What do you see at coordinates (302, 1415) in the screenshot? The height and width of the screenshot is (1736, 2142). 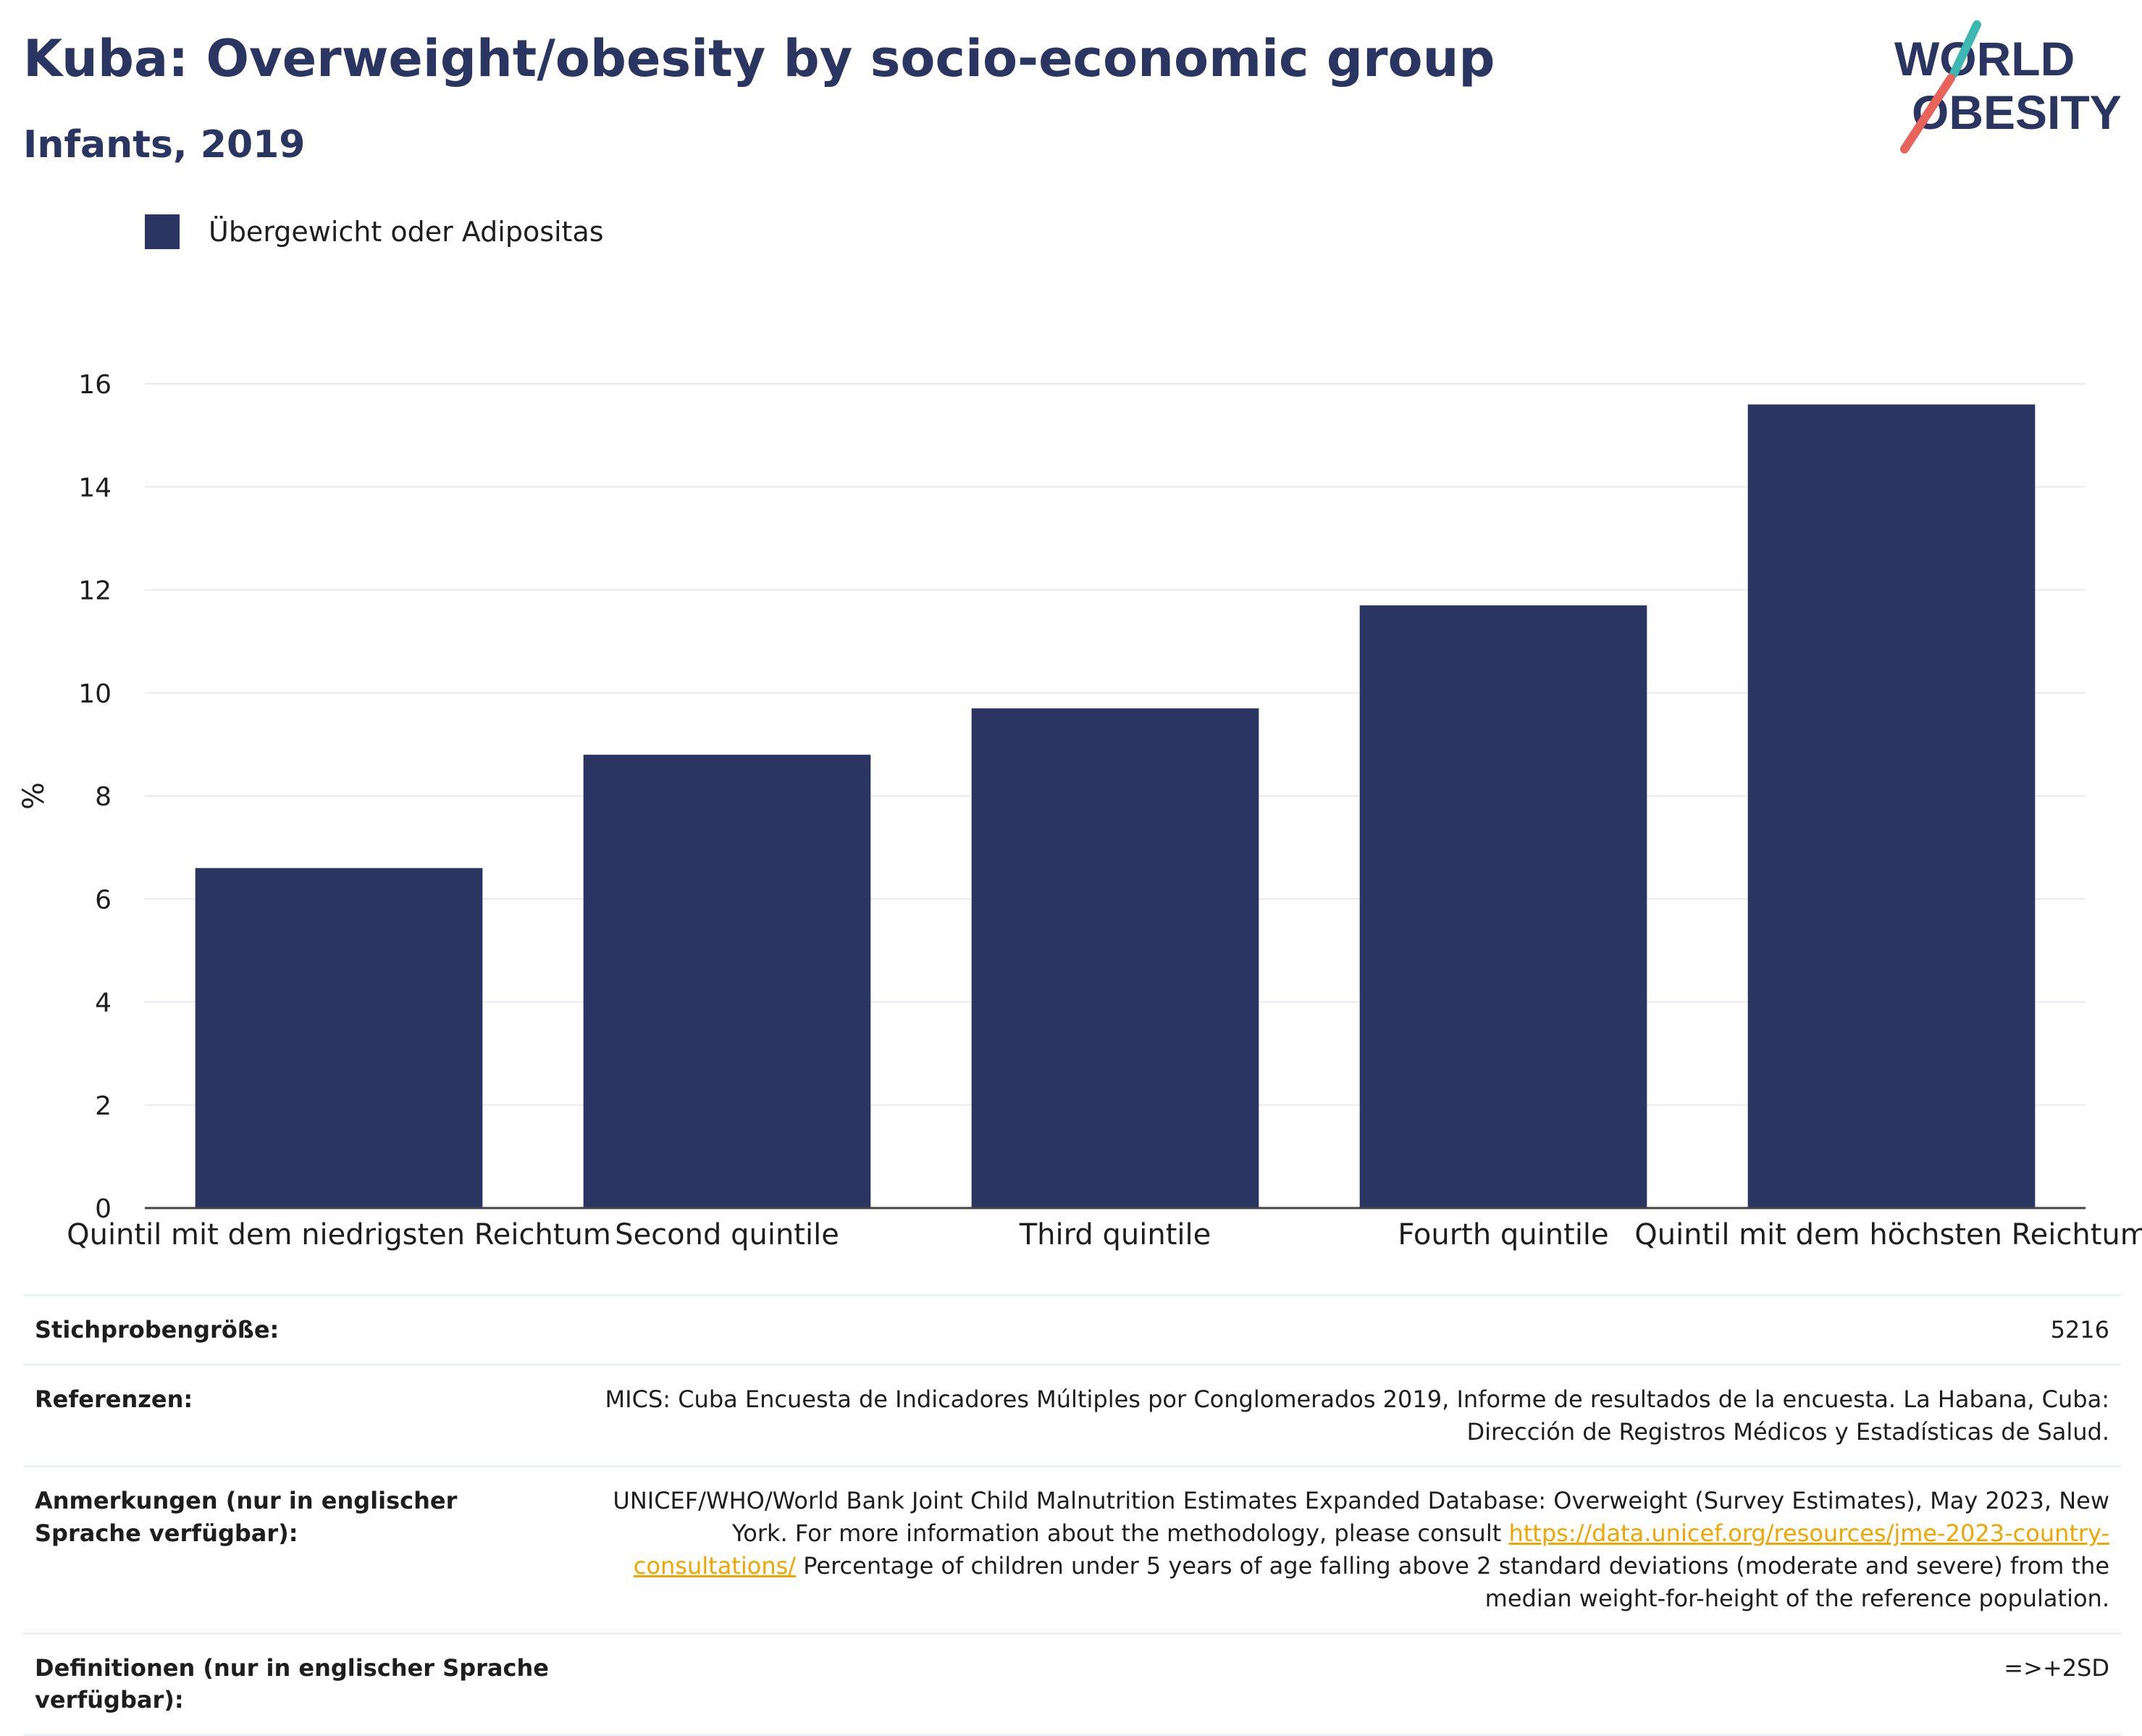 I see `references-label: Referenzen:` at bounding box center [302, 1415].